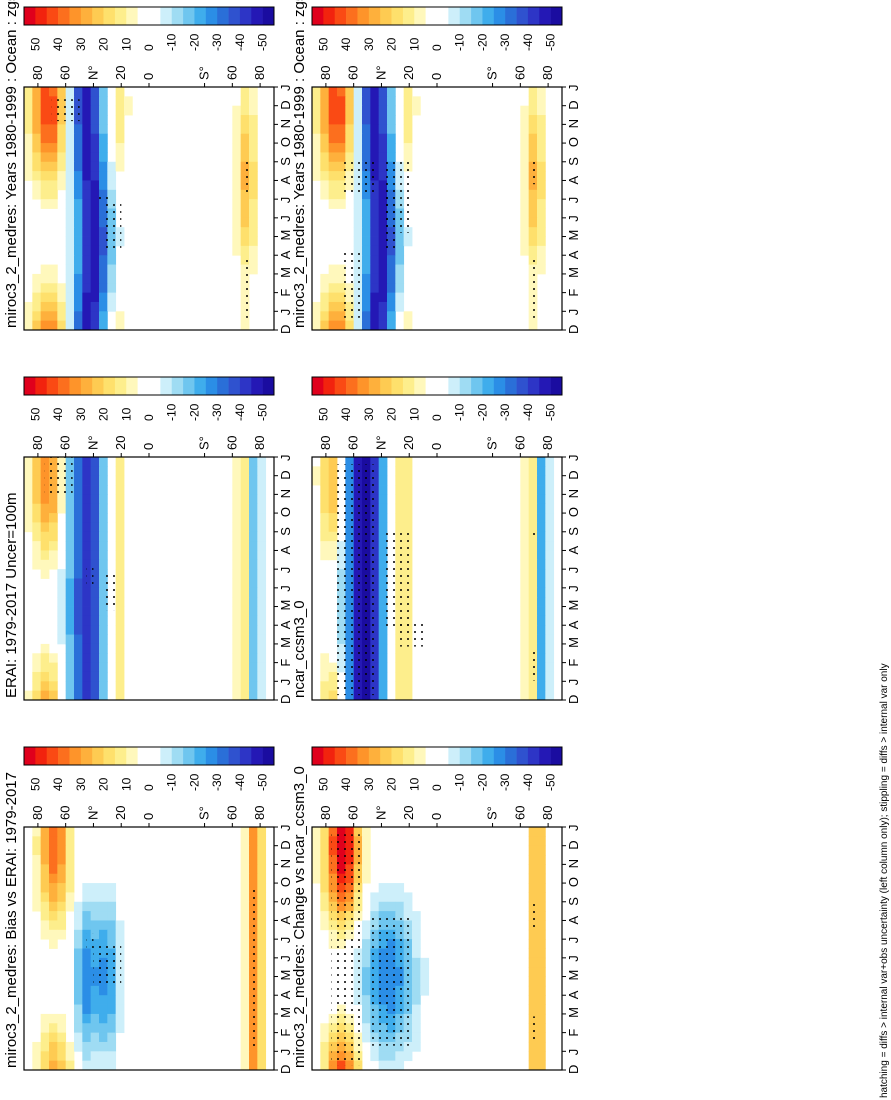 The width and height of the screenshot is (891, 1100). I want to click on lat-tick-label: N°, so click(380, 72).